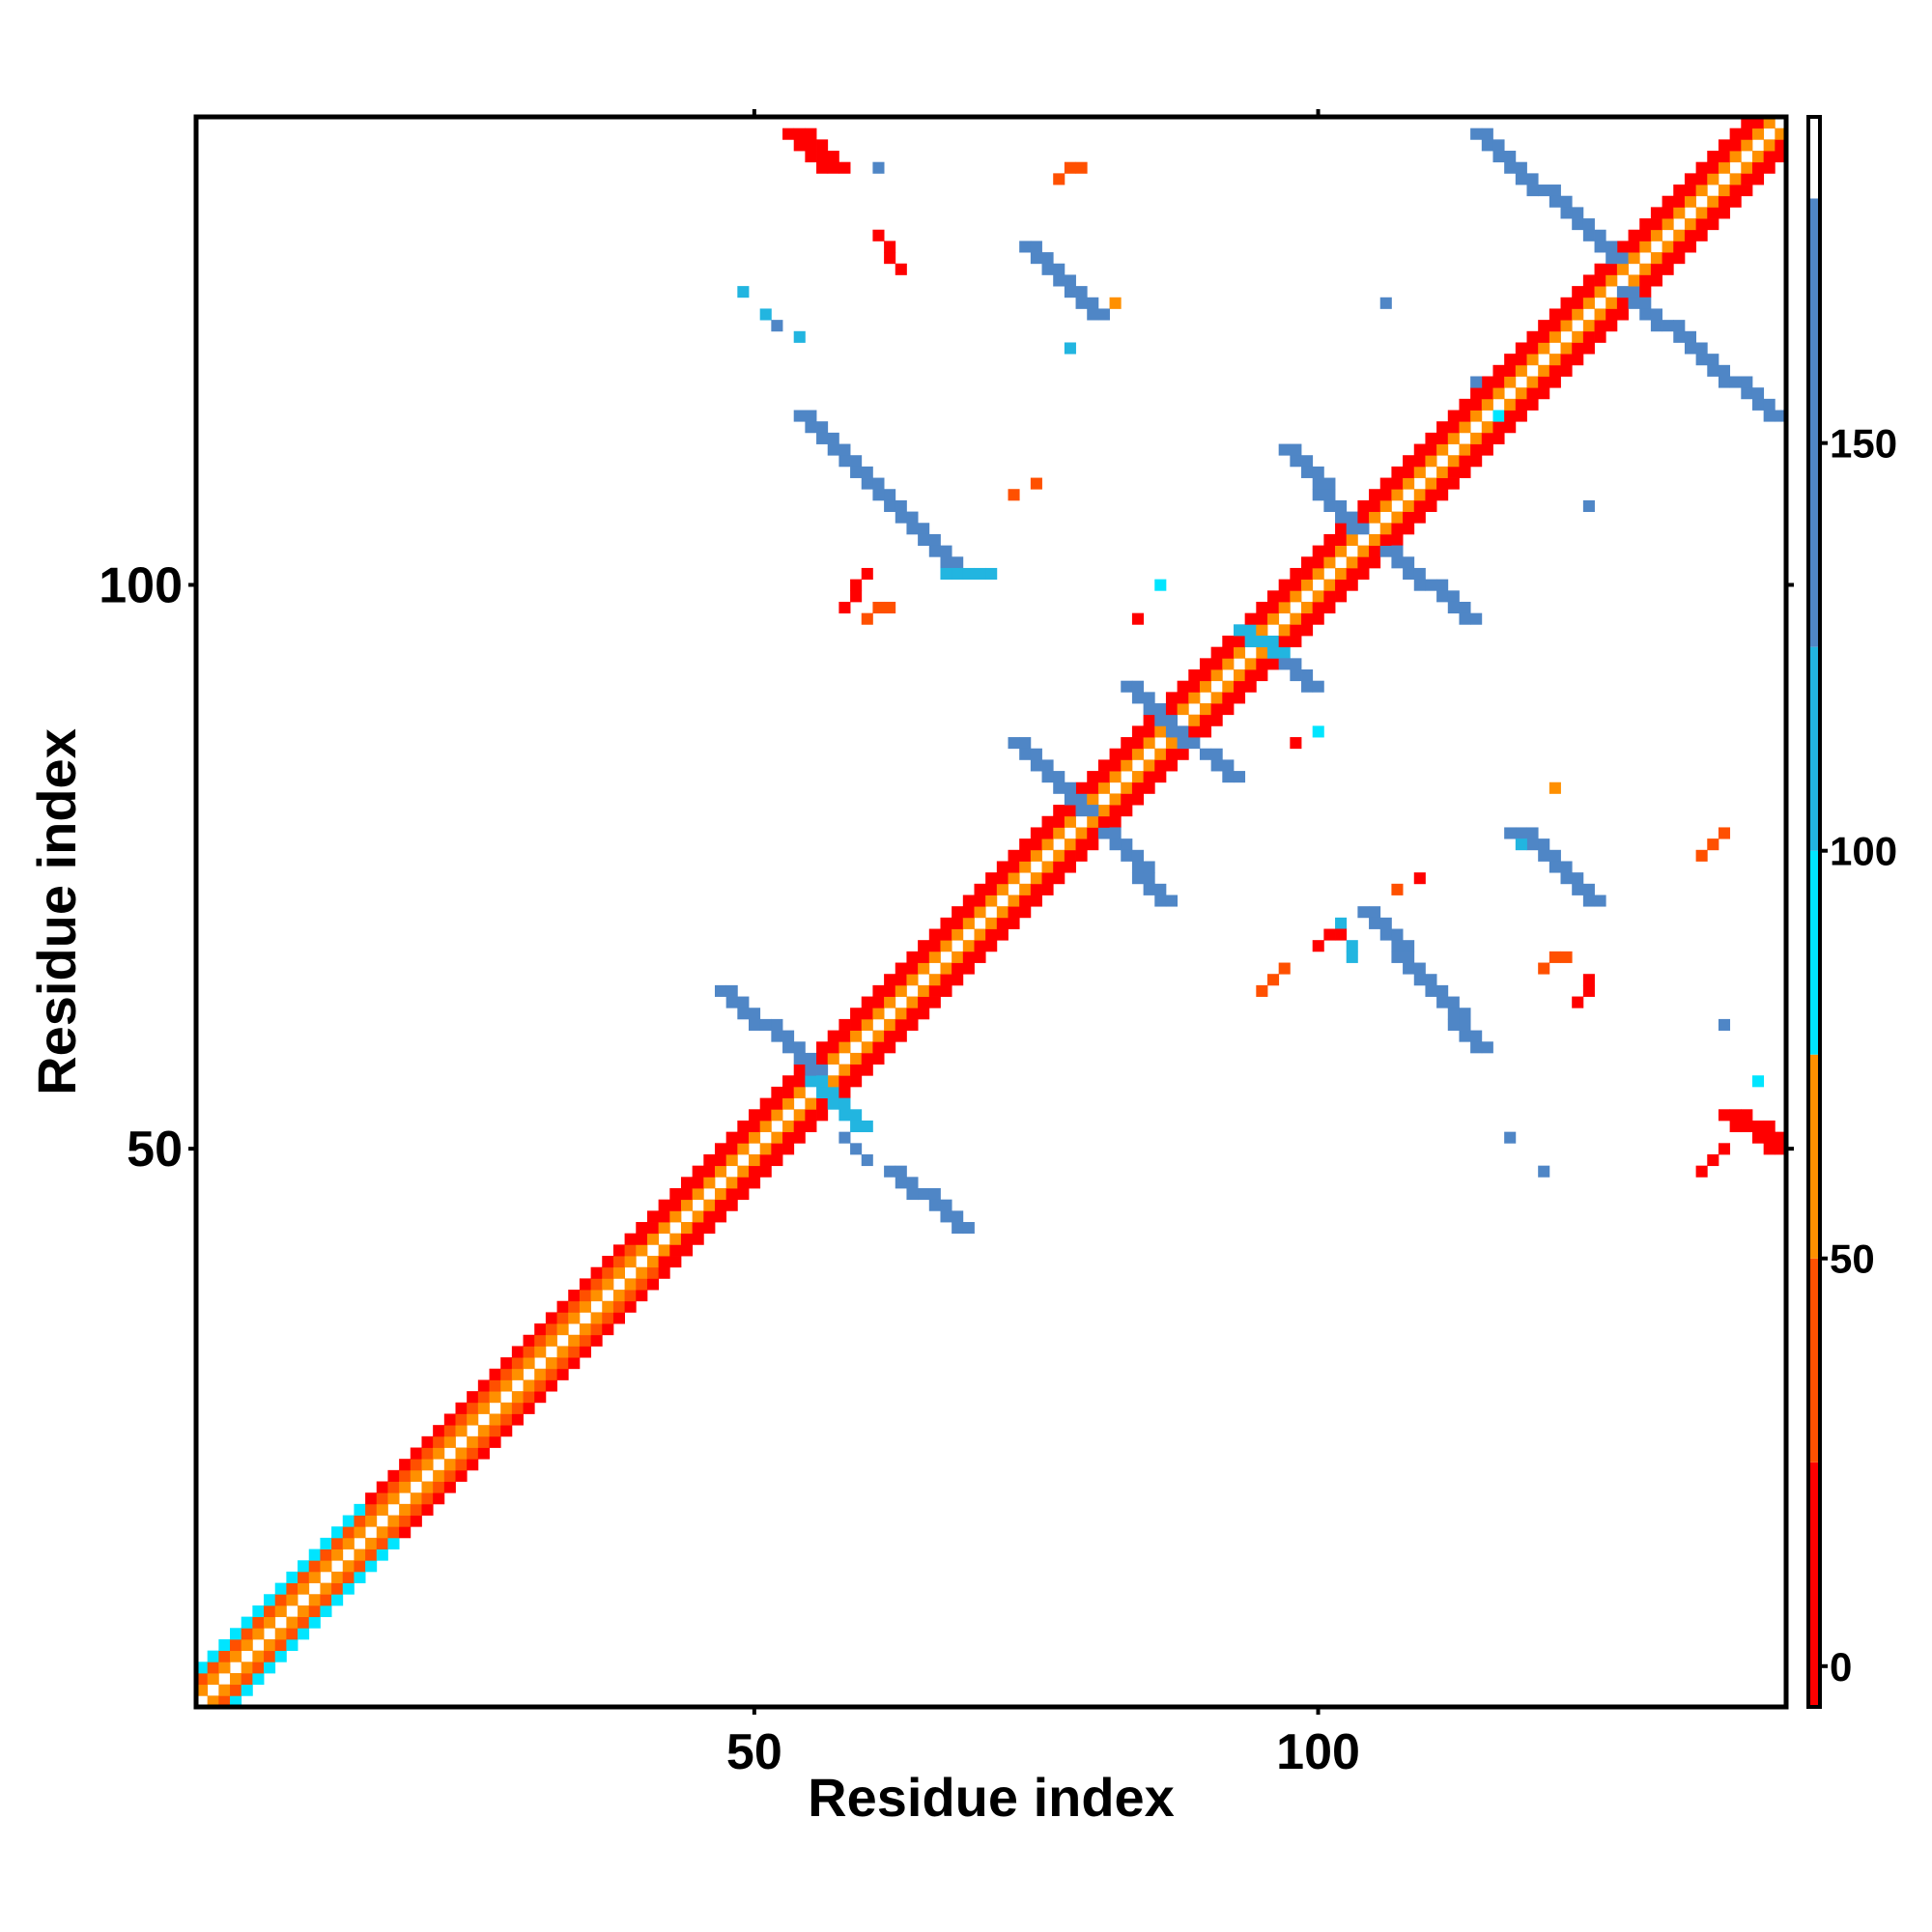 The height and width of the screenshot is (1932, 1932). What do you see at coordinates (1863, 851) in the screenshot?
I see `colorbar-tick-label: 100` at bounding box center [1863, 851].